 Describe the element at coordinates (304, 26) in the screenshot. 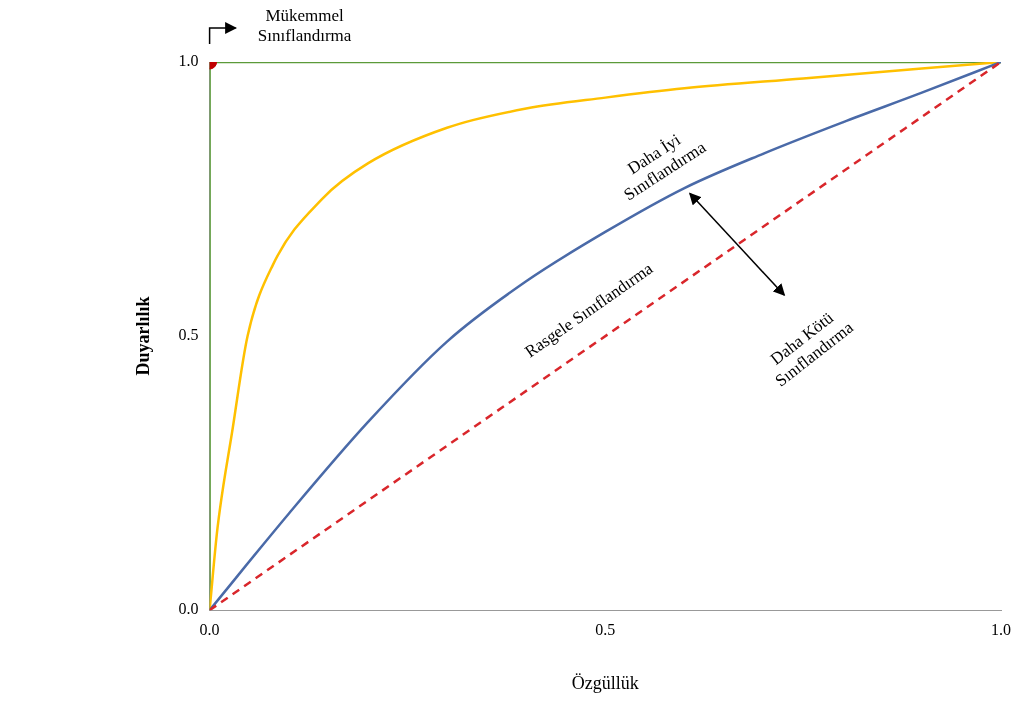

I see `text: Mükemmel Sınıflandırma` at that location.